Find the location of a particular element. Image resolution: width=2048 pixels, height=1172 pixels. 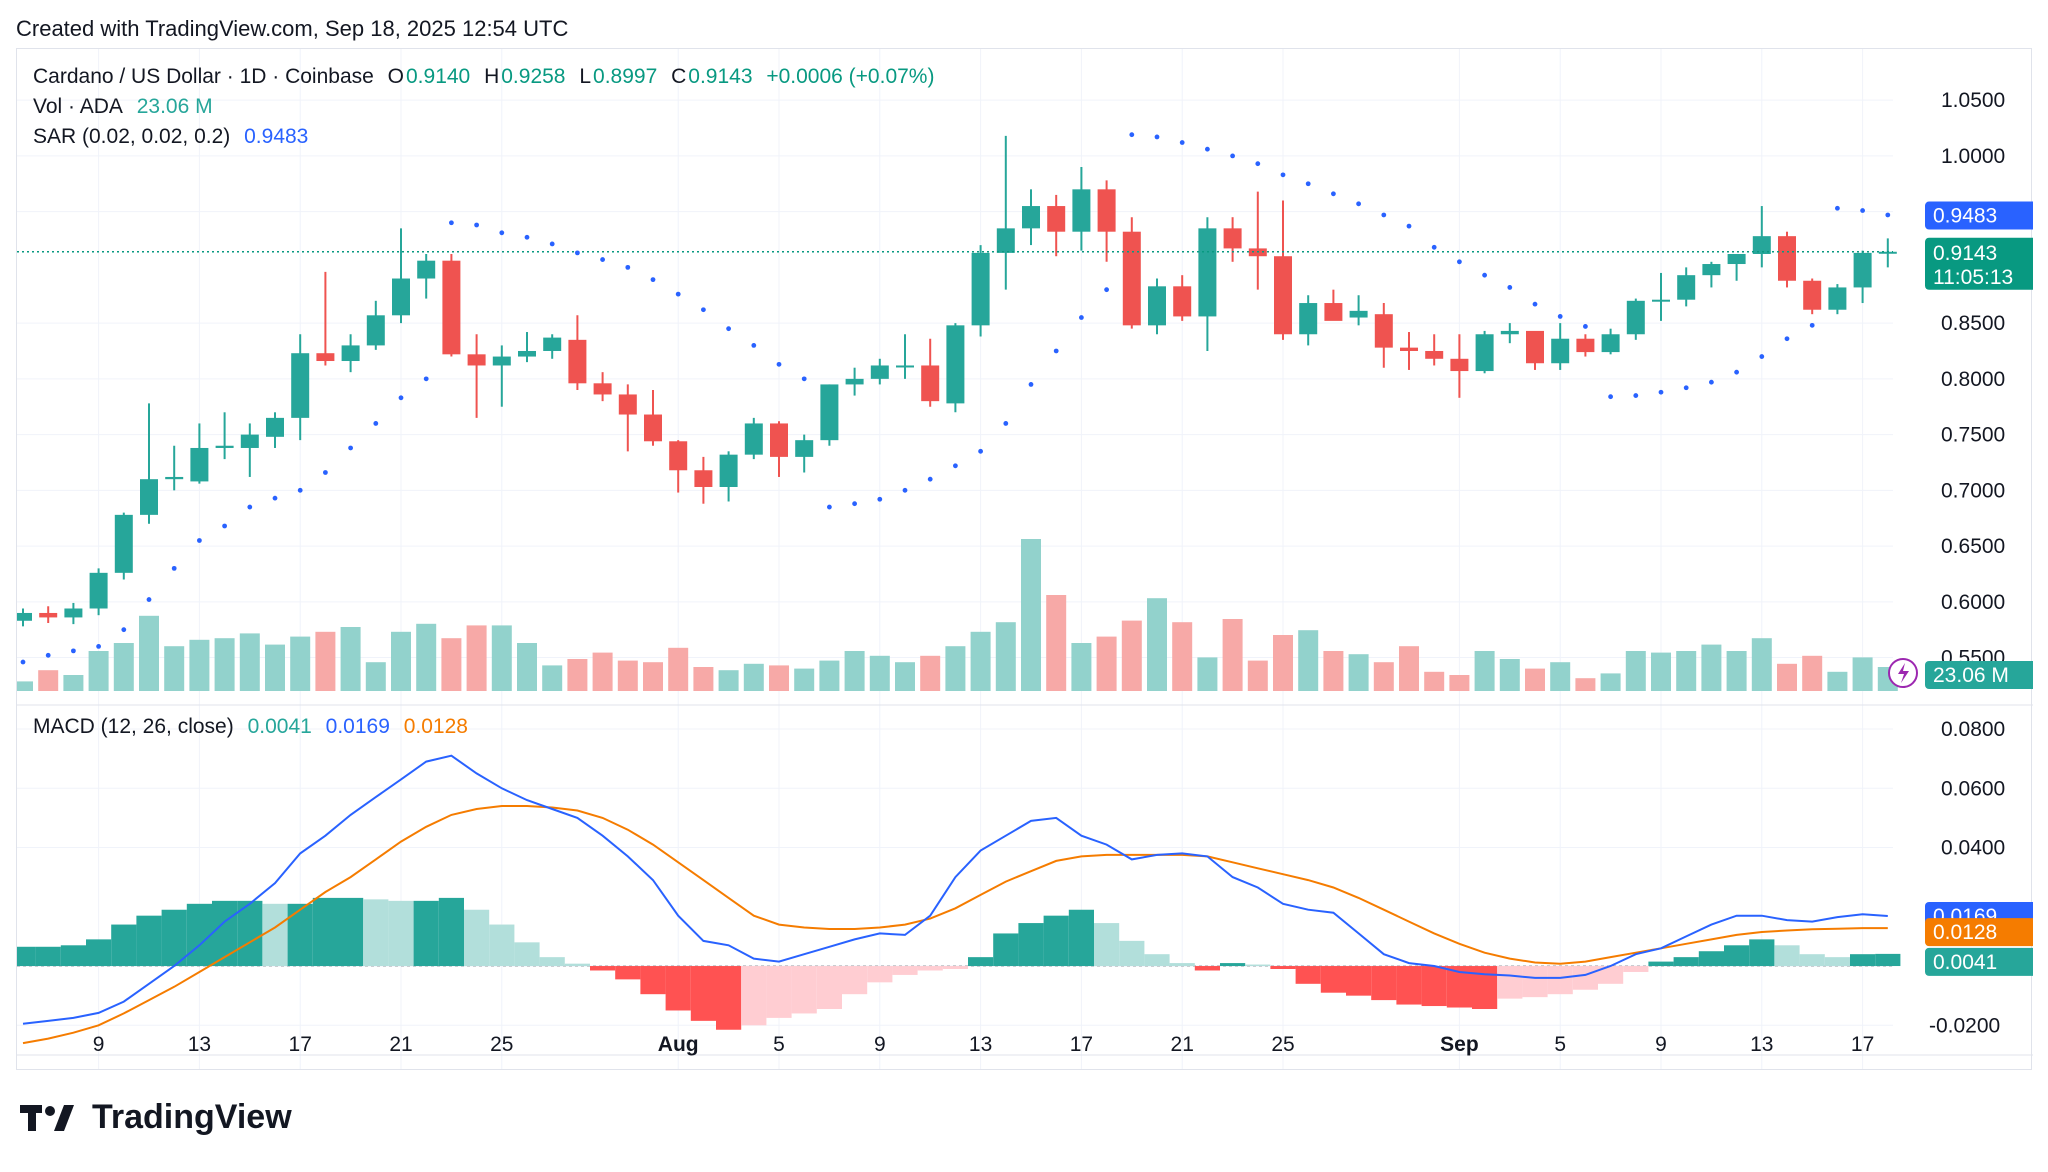

time-tick-label: 9 is located at coordinates (880, 1044).